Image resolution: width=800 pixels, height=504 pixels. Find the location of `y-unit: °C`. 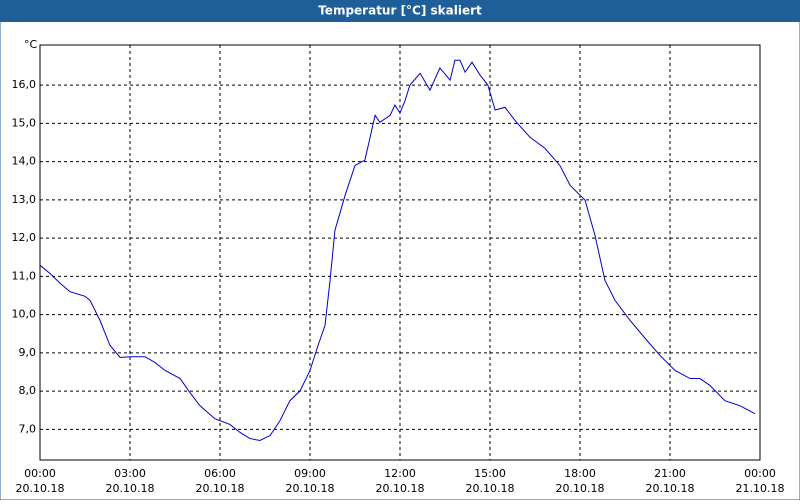

y-unit: °C is located at coordinates (31, 44).